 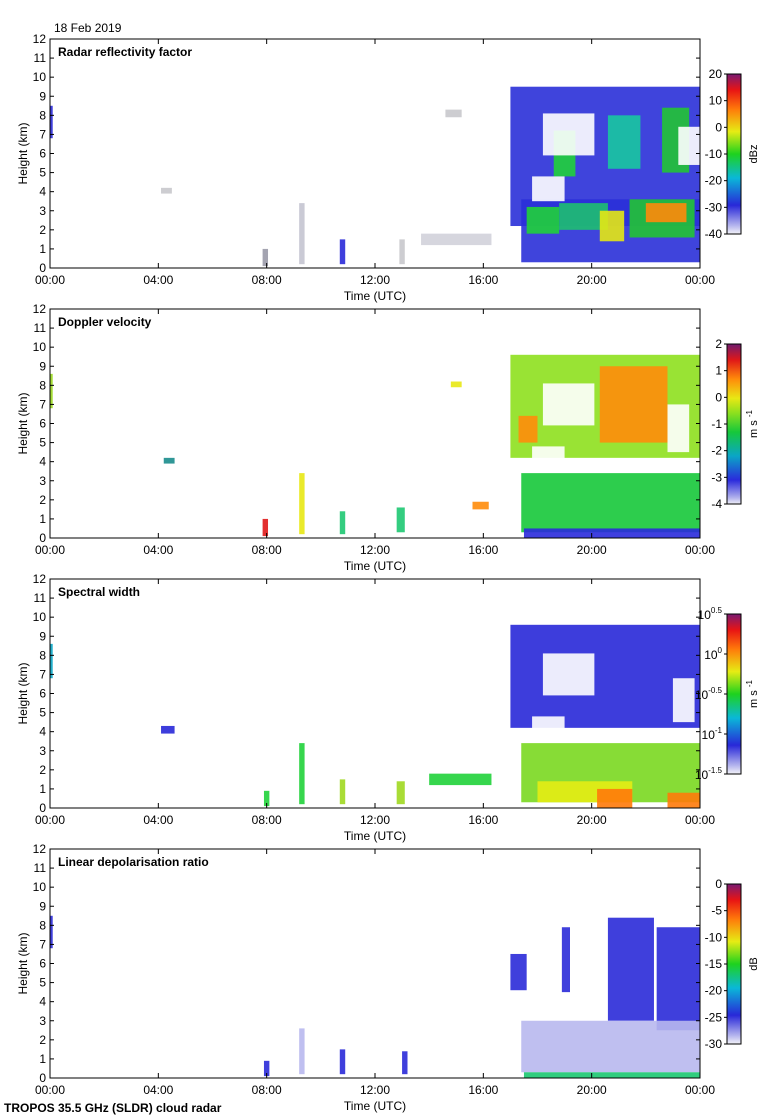 I want to click on x-tick-label: 00:00, so click(x=50, y=550).